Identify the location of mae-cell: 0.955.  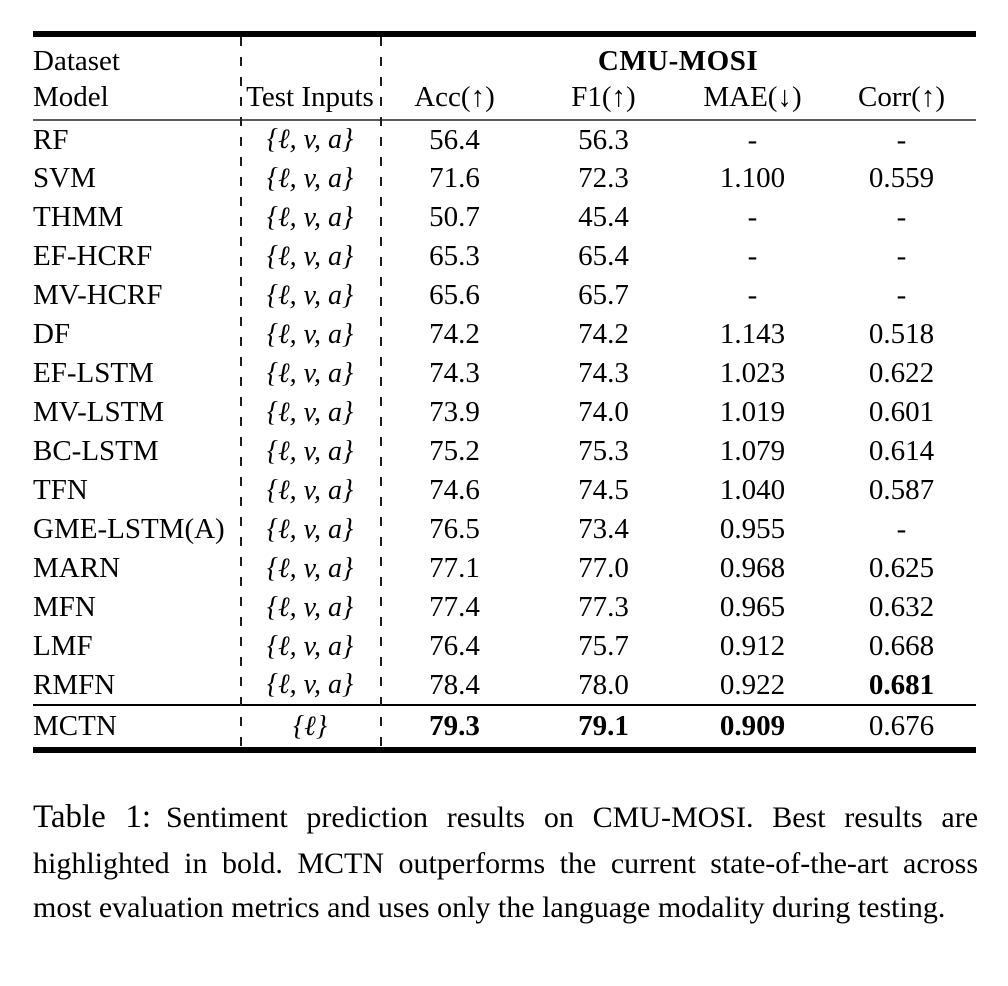
(752, 529).